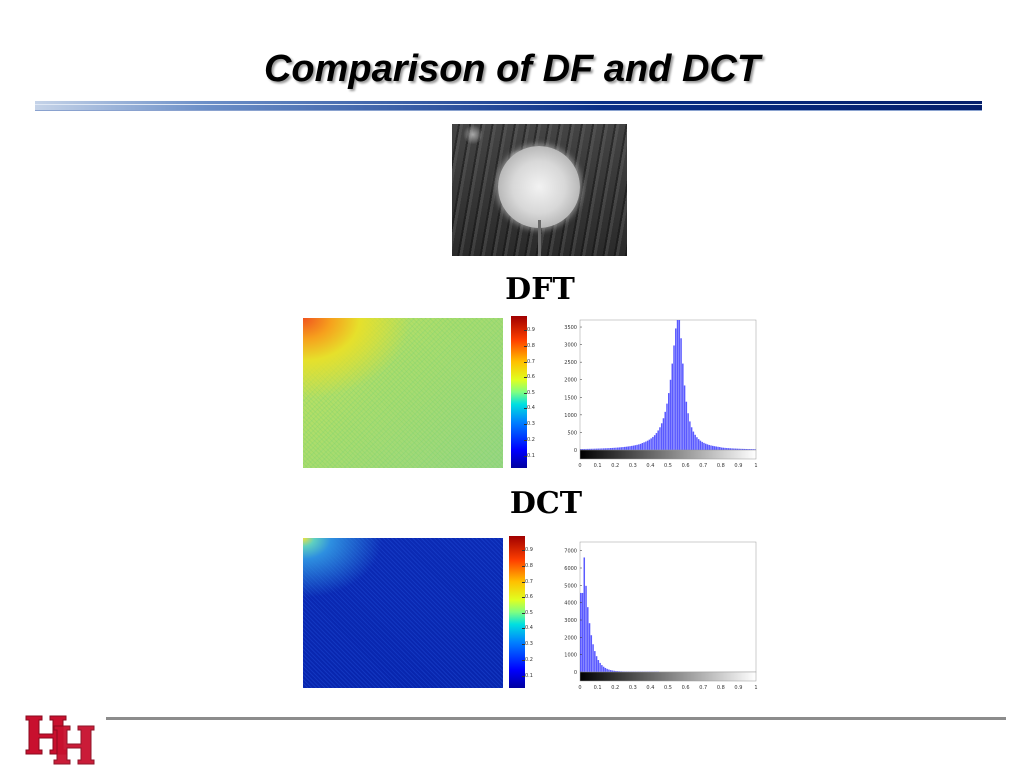 Image resolution: width=1024 pixels, height=768 pixels. Describe the element at coordinates (527, 582) in the screenshot. I see `dct-colorbar-tick: 0.7` at that location.